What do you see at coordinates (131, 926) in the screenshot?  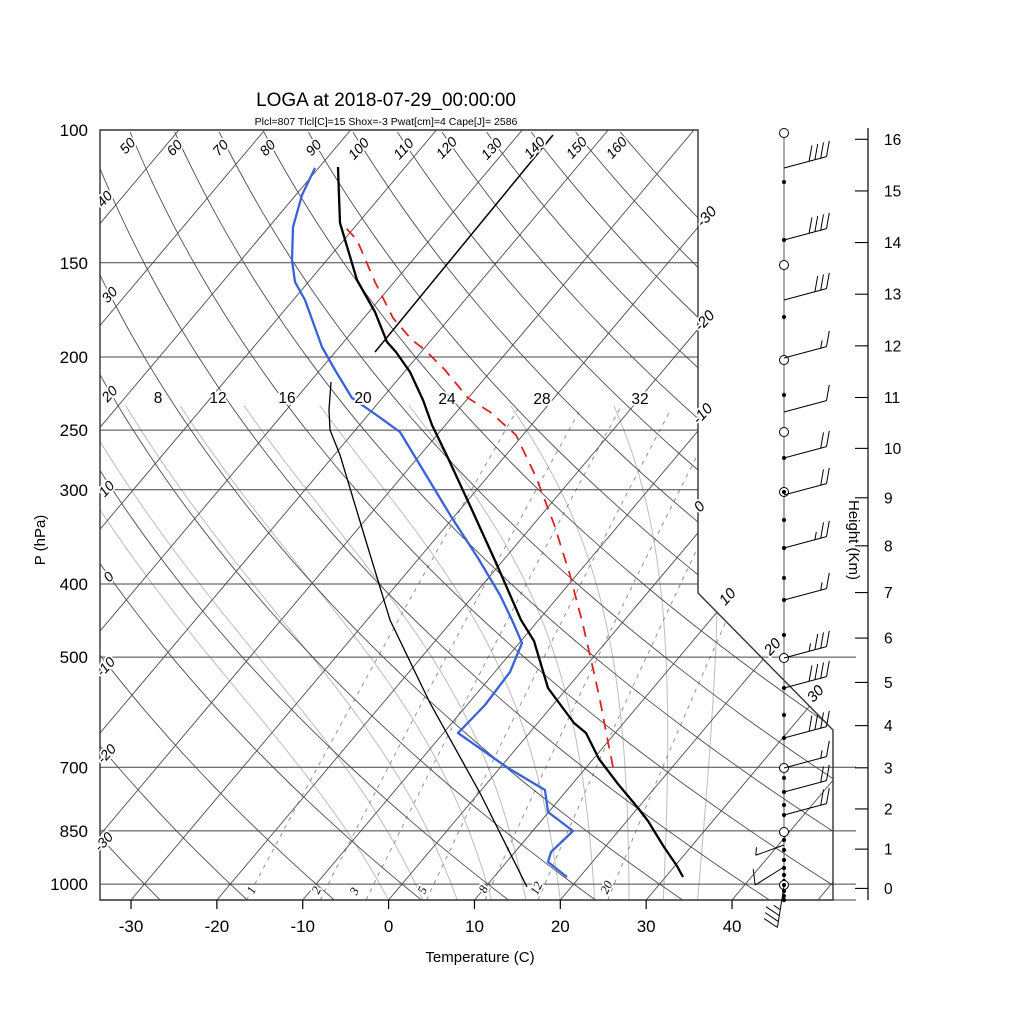 I see `temperature-tick-label: -30` at bounding box center [131, 926].